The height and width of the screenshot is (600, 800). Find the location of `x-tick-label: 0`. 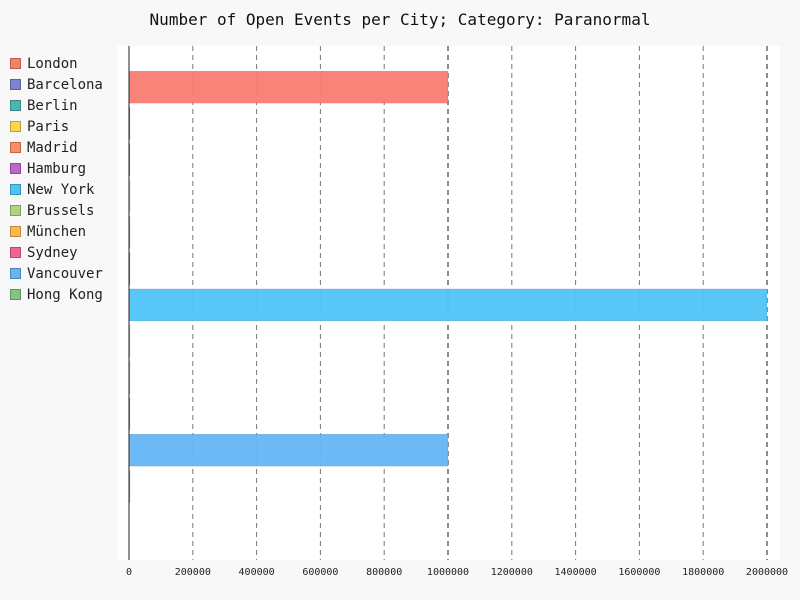

x-tick-label: 0 is located at coordinates (129, 572).